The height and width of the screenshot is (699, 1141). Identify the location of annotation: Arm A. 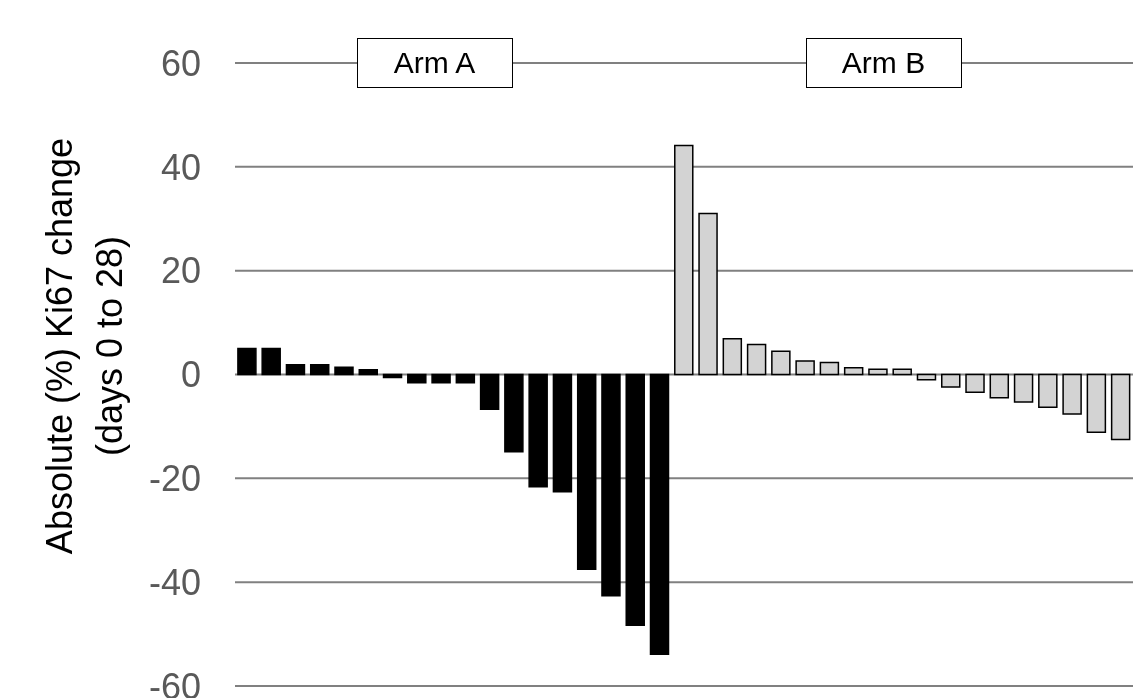
(434, 63).